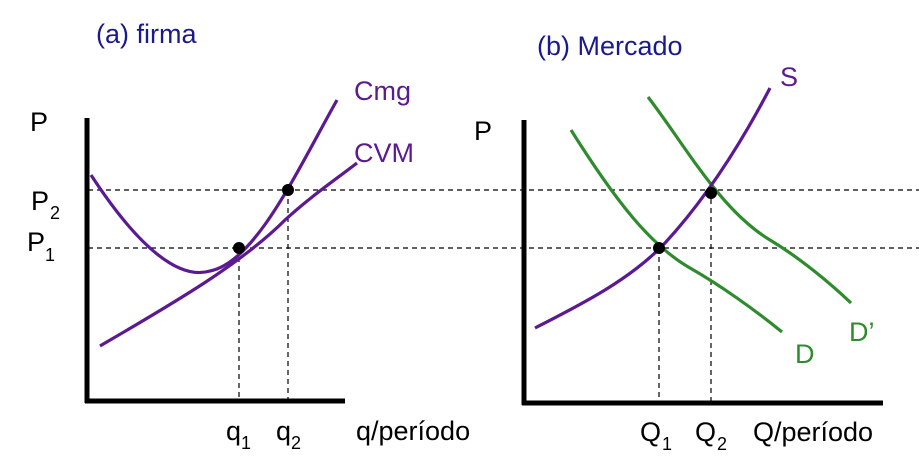  I want to click on cvm-curve, so click(228, 254).